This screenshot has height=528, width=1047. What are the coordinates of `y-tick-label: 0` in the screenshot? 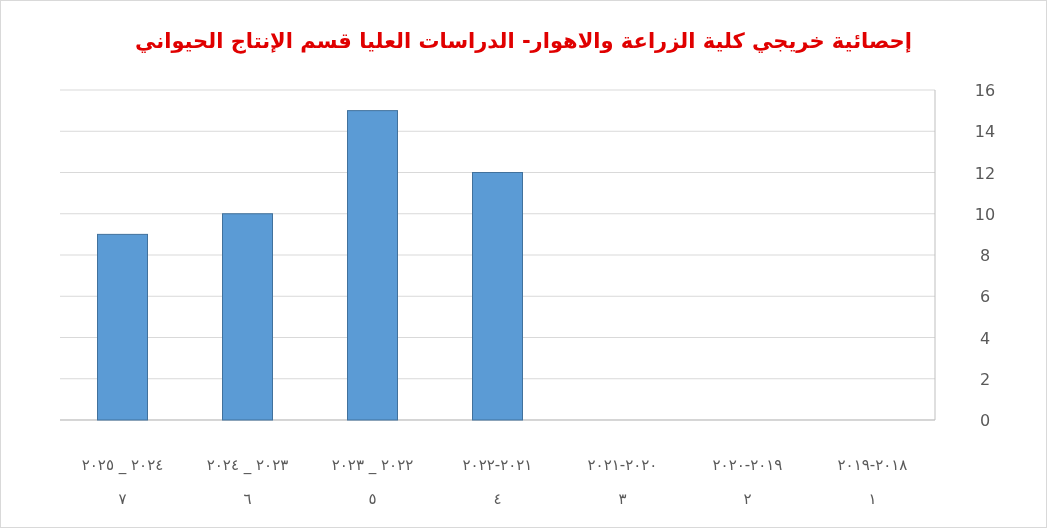 It's located at (985, 420).